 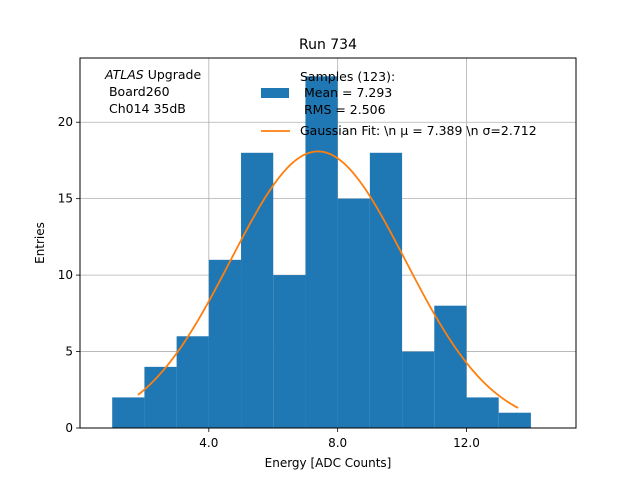 What do you see at coordinates (124, 74) in the screenshot?
I see `annotation-atlas: ATLAS` at bounding box center [124, 74].